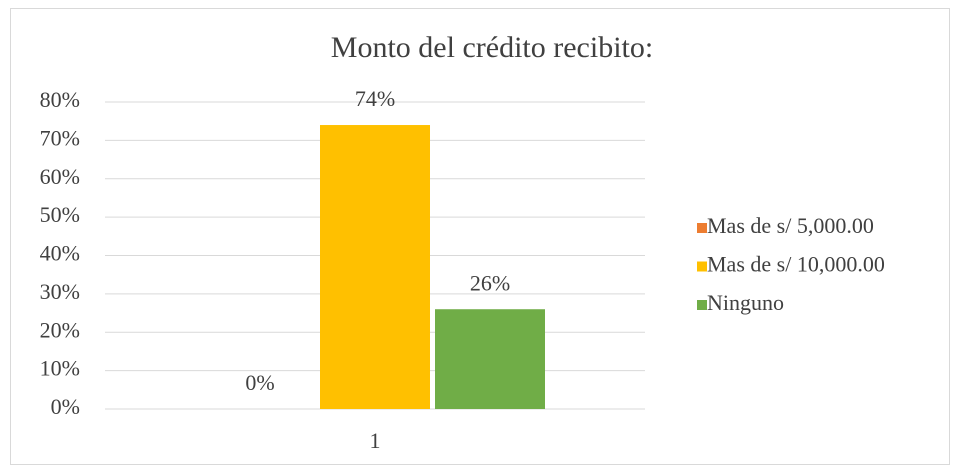  What do you see at coordinates (60, 137) in the screenshot?
I see `y-tick-label: 70%` at bounding box center [60, 137].